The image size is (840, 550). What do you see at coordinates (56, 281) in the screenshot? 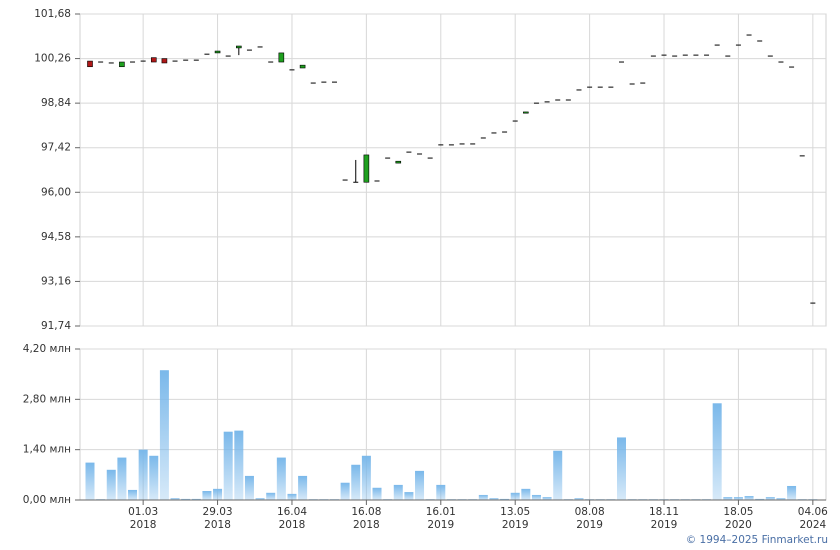
I see `y-tick-label: 93,16` at bounding box center [56, 281].